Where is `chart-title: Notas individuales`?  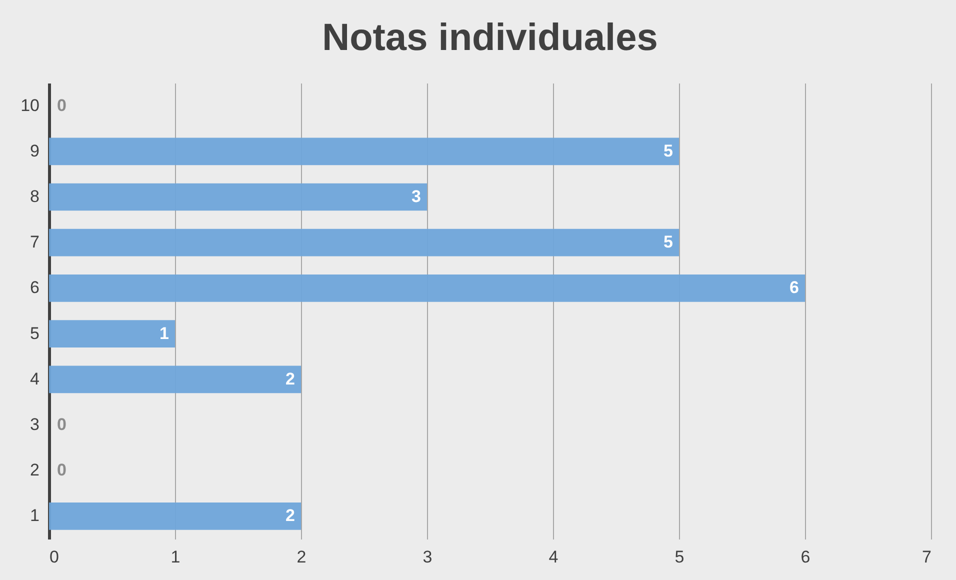 chart-title: Notas individuales is located at coordinates (490, 38).